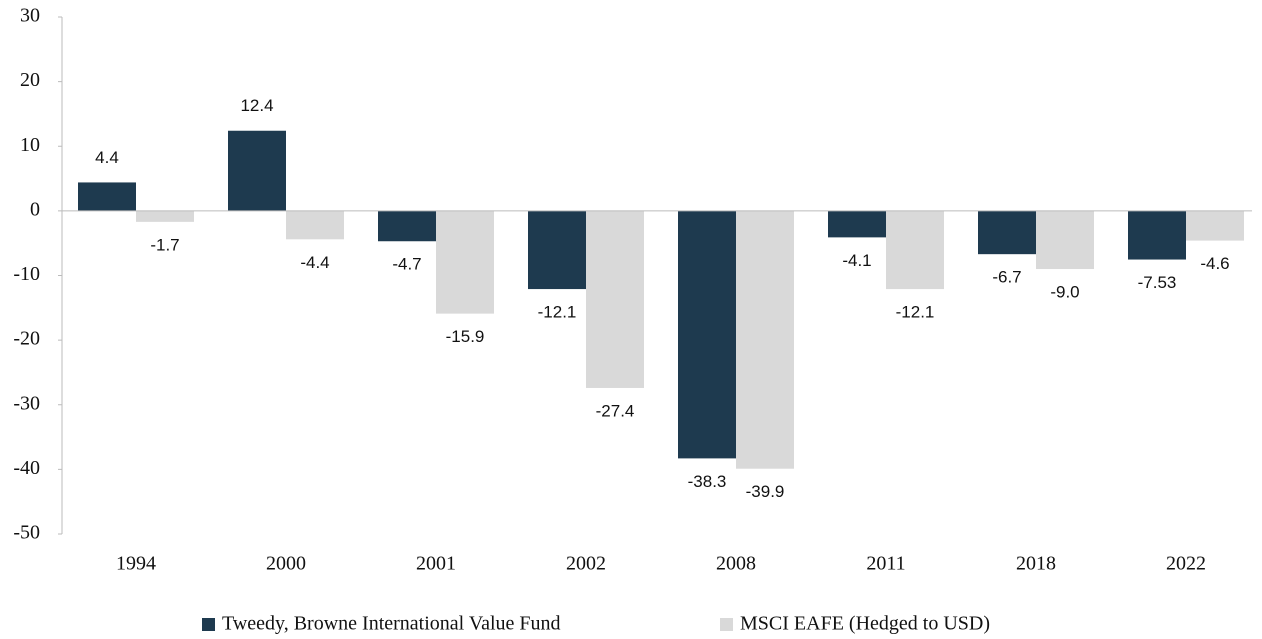 The height and width of the screenshot is (639, 1262). I want to click on y-tick-label: -40, so click(26, 468).